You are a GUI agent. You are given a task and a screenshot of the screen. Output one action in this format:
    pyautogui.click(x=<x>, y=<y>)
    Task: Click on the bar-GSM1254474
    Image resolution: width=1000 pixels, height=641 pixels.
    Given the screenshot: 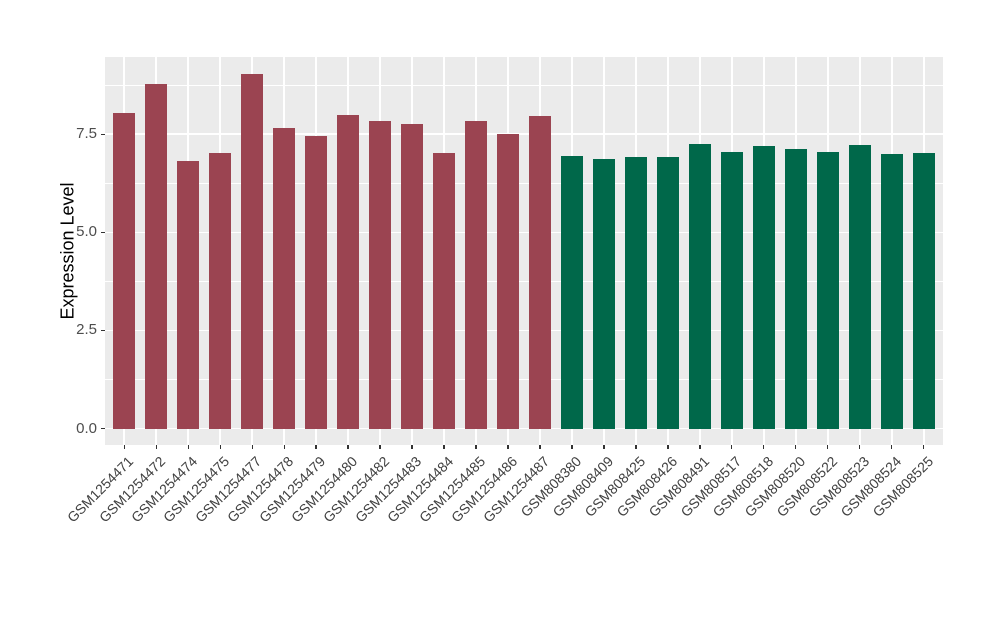 What is the action you would take?
    pyautogui.click(x=188, y=294)
    